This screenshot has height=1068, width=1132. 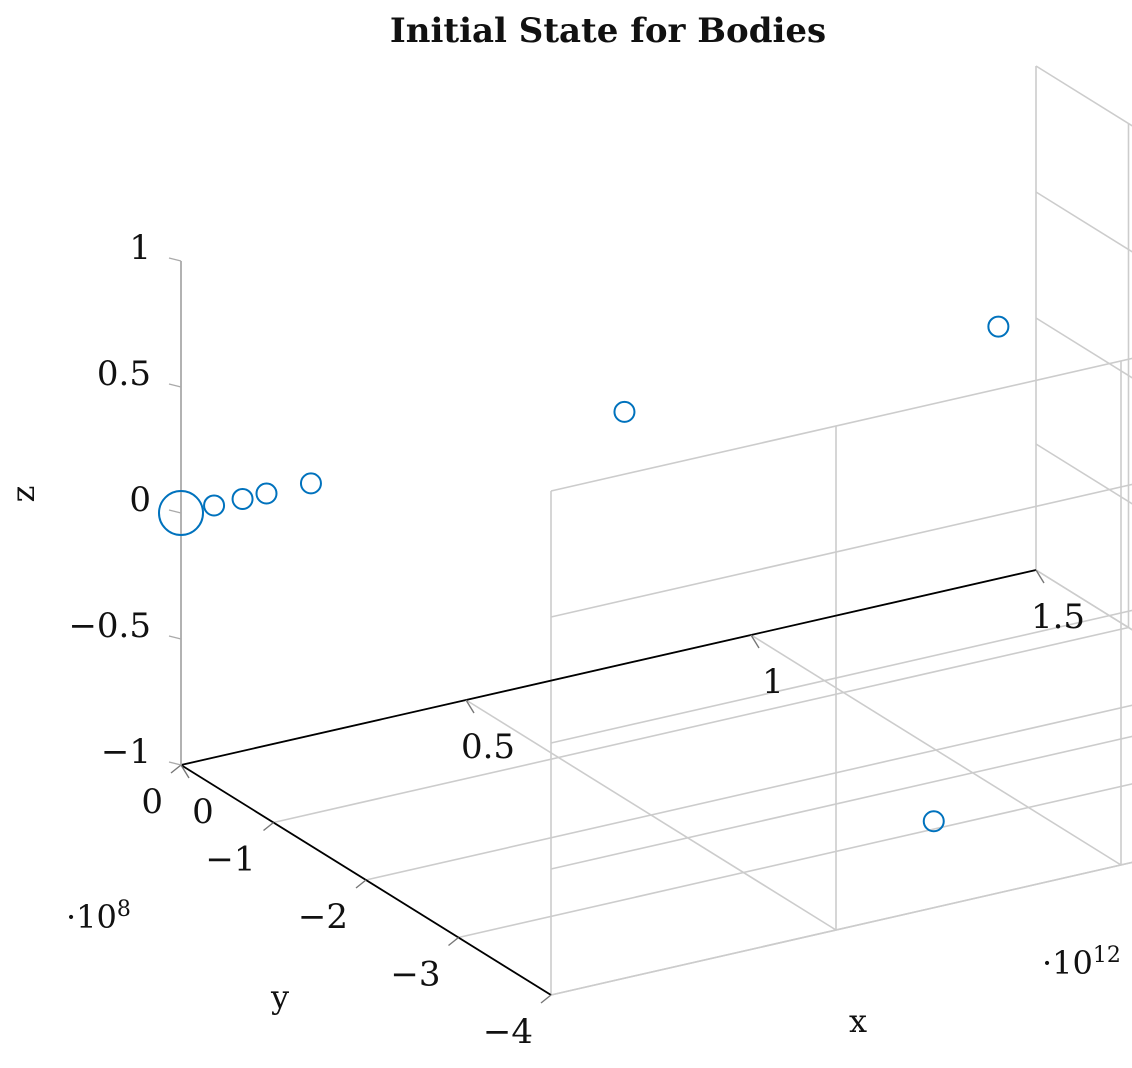 I want to click on x-axis-label: x, so click(x=858, y=1021).